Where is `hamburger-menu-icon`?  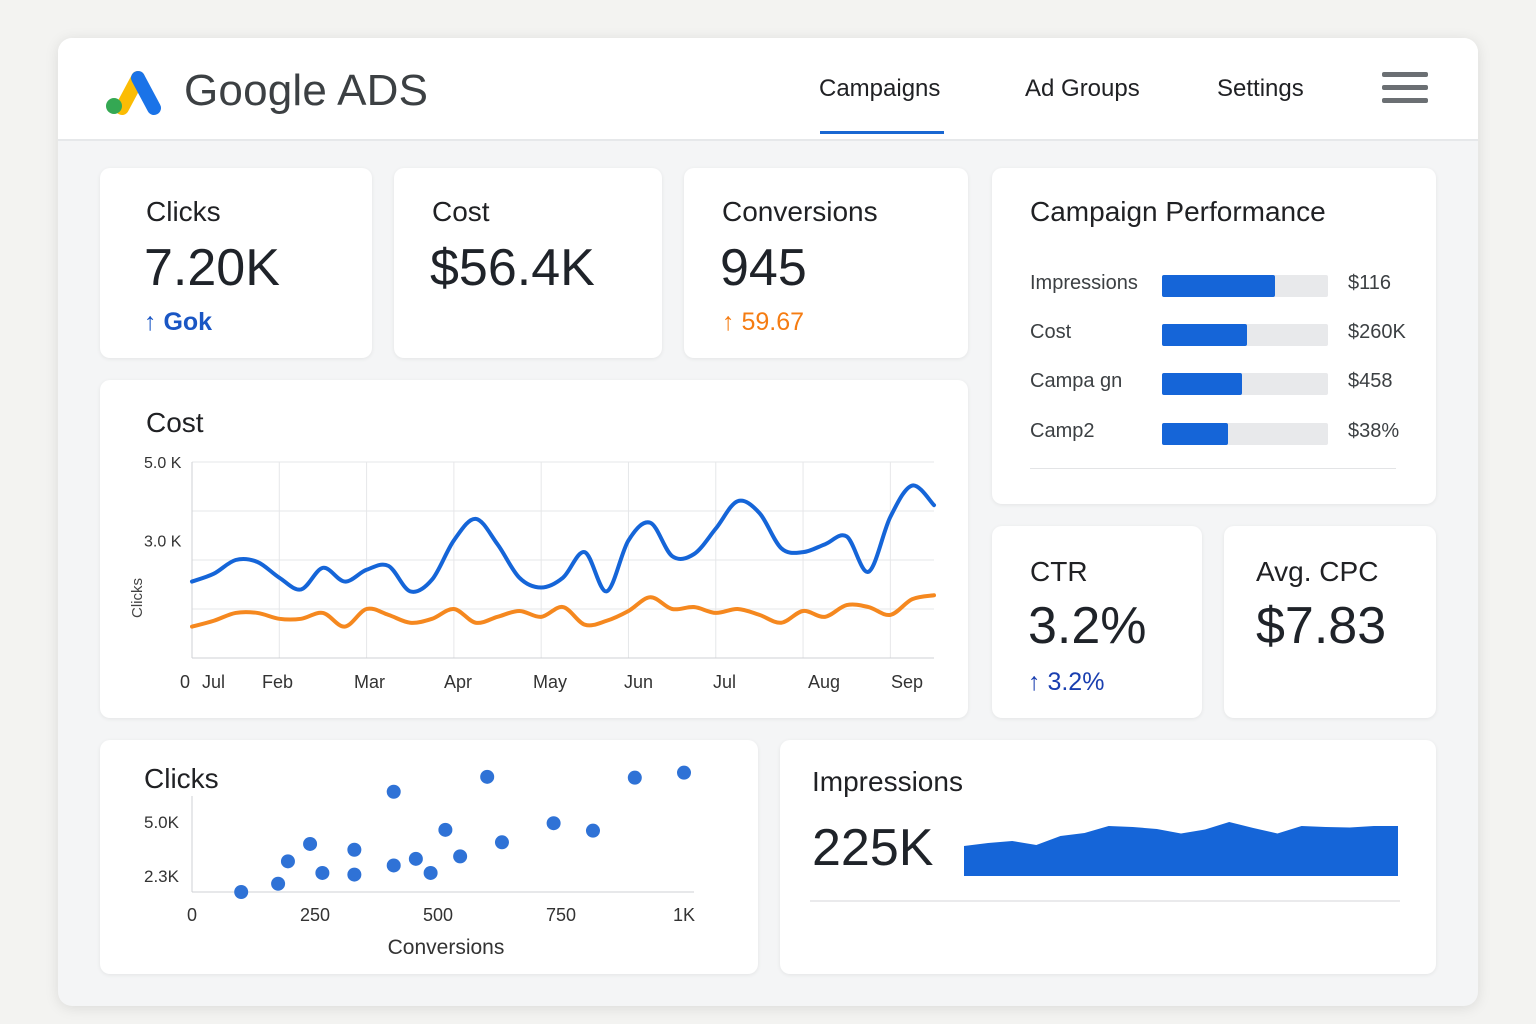
hamburger-menu-icon is located at coordinates (1405, 88).